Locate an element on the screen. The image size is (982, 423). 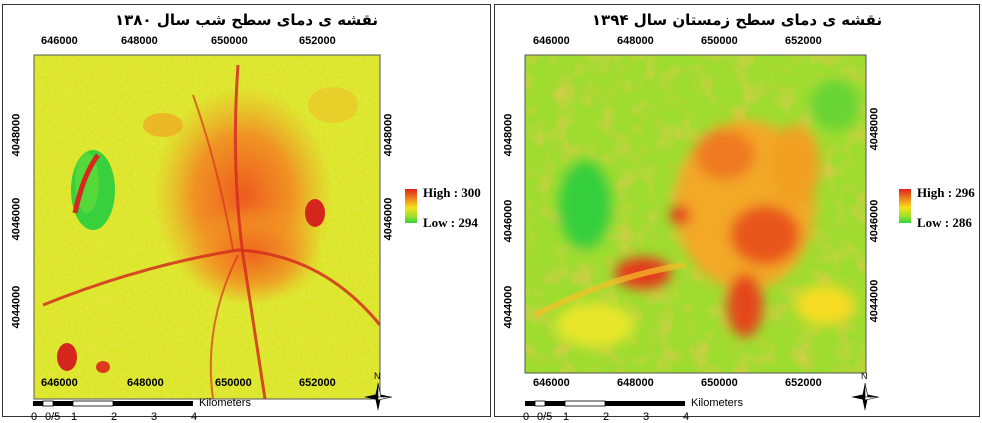
legend-low: Low : 286 is located at coordinates (944, 222).